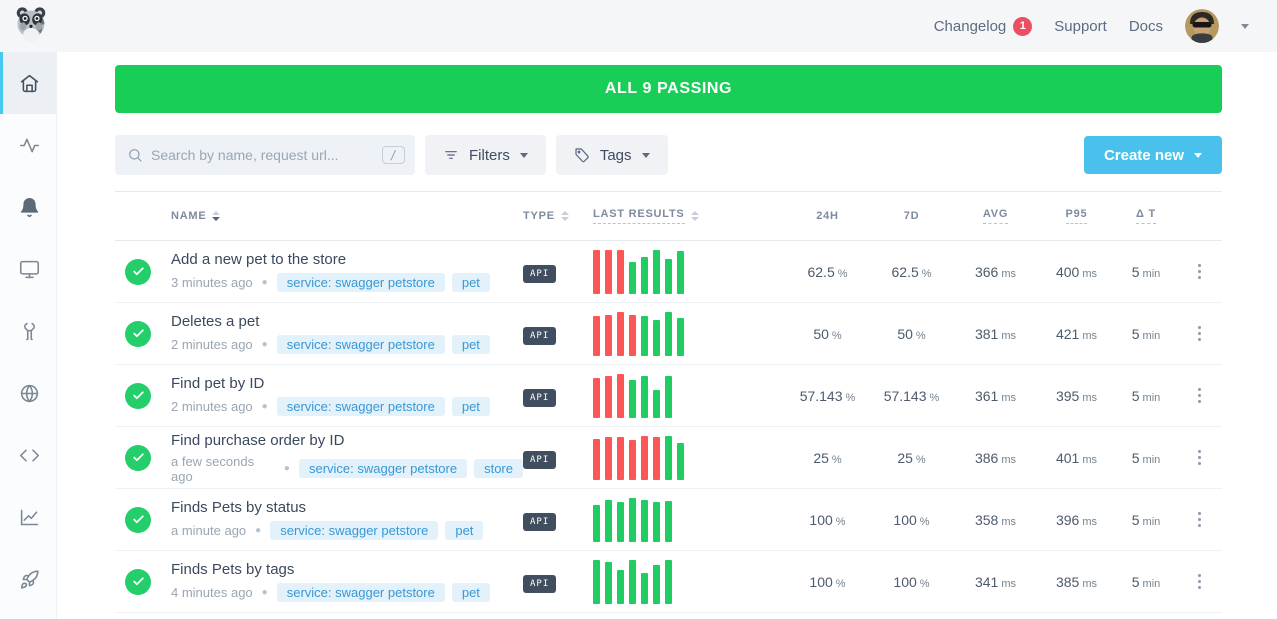 Image resolution: width=1277 pixels, height=619 pixels. I want to click on status-banner: ALL 9 PASSING, so click(668, 89).